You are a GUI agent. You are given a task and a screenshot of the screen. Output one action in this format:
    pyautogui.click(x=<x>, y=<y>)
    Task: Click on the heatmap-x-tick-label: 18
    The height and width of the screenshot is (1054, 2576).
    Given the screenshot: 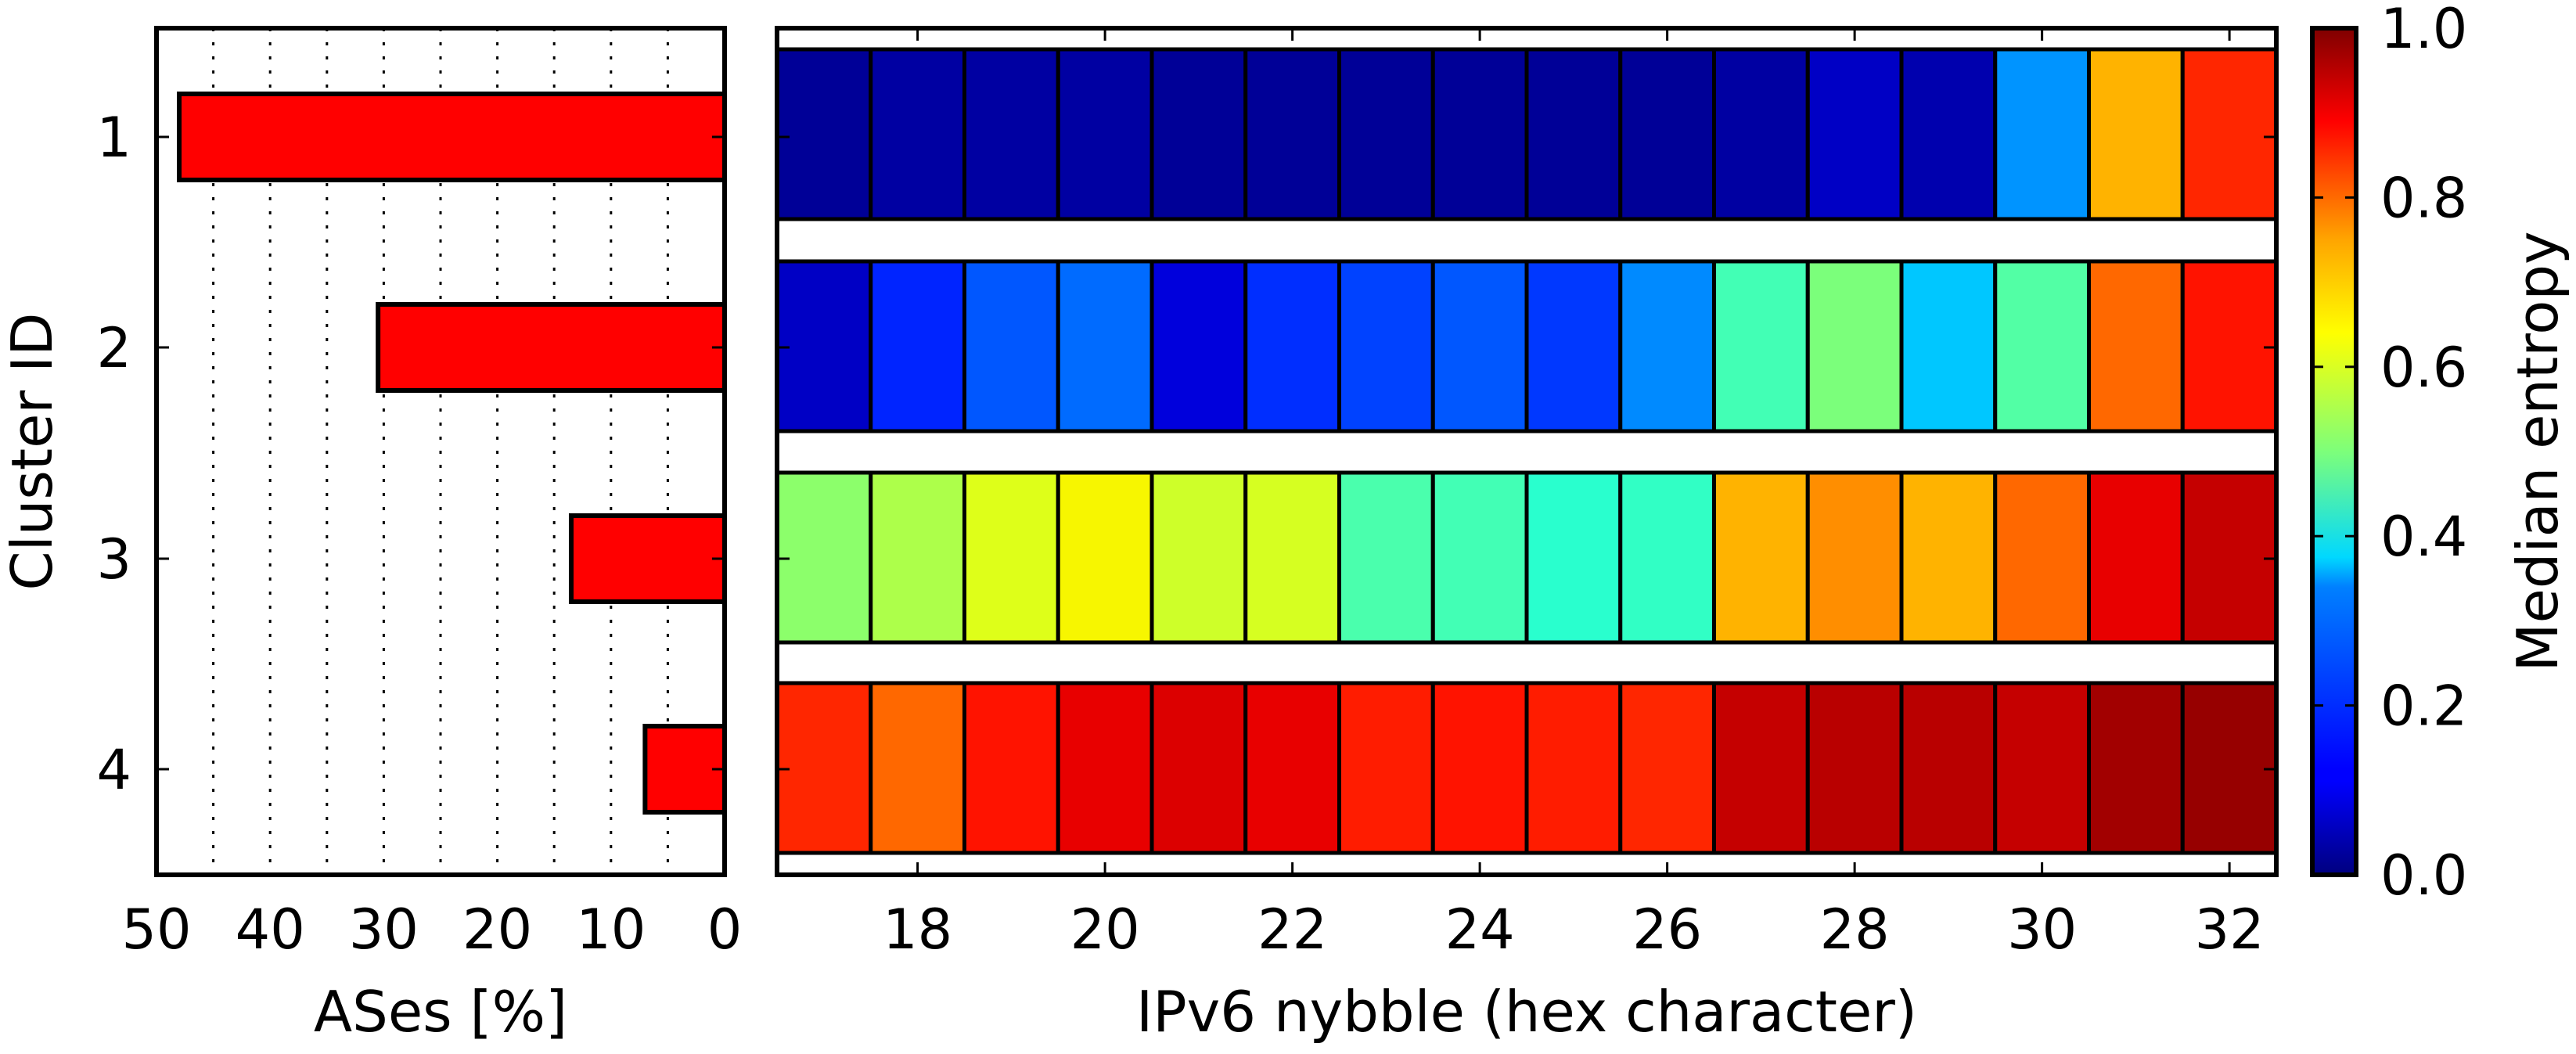 What is the action you would take?
    pyautogui.click(x=918, y=930)
    